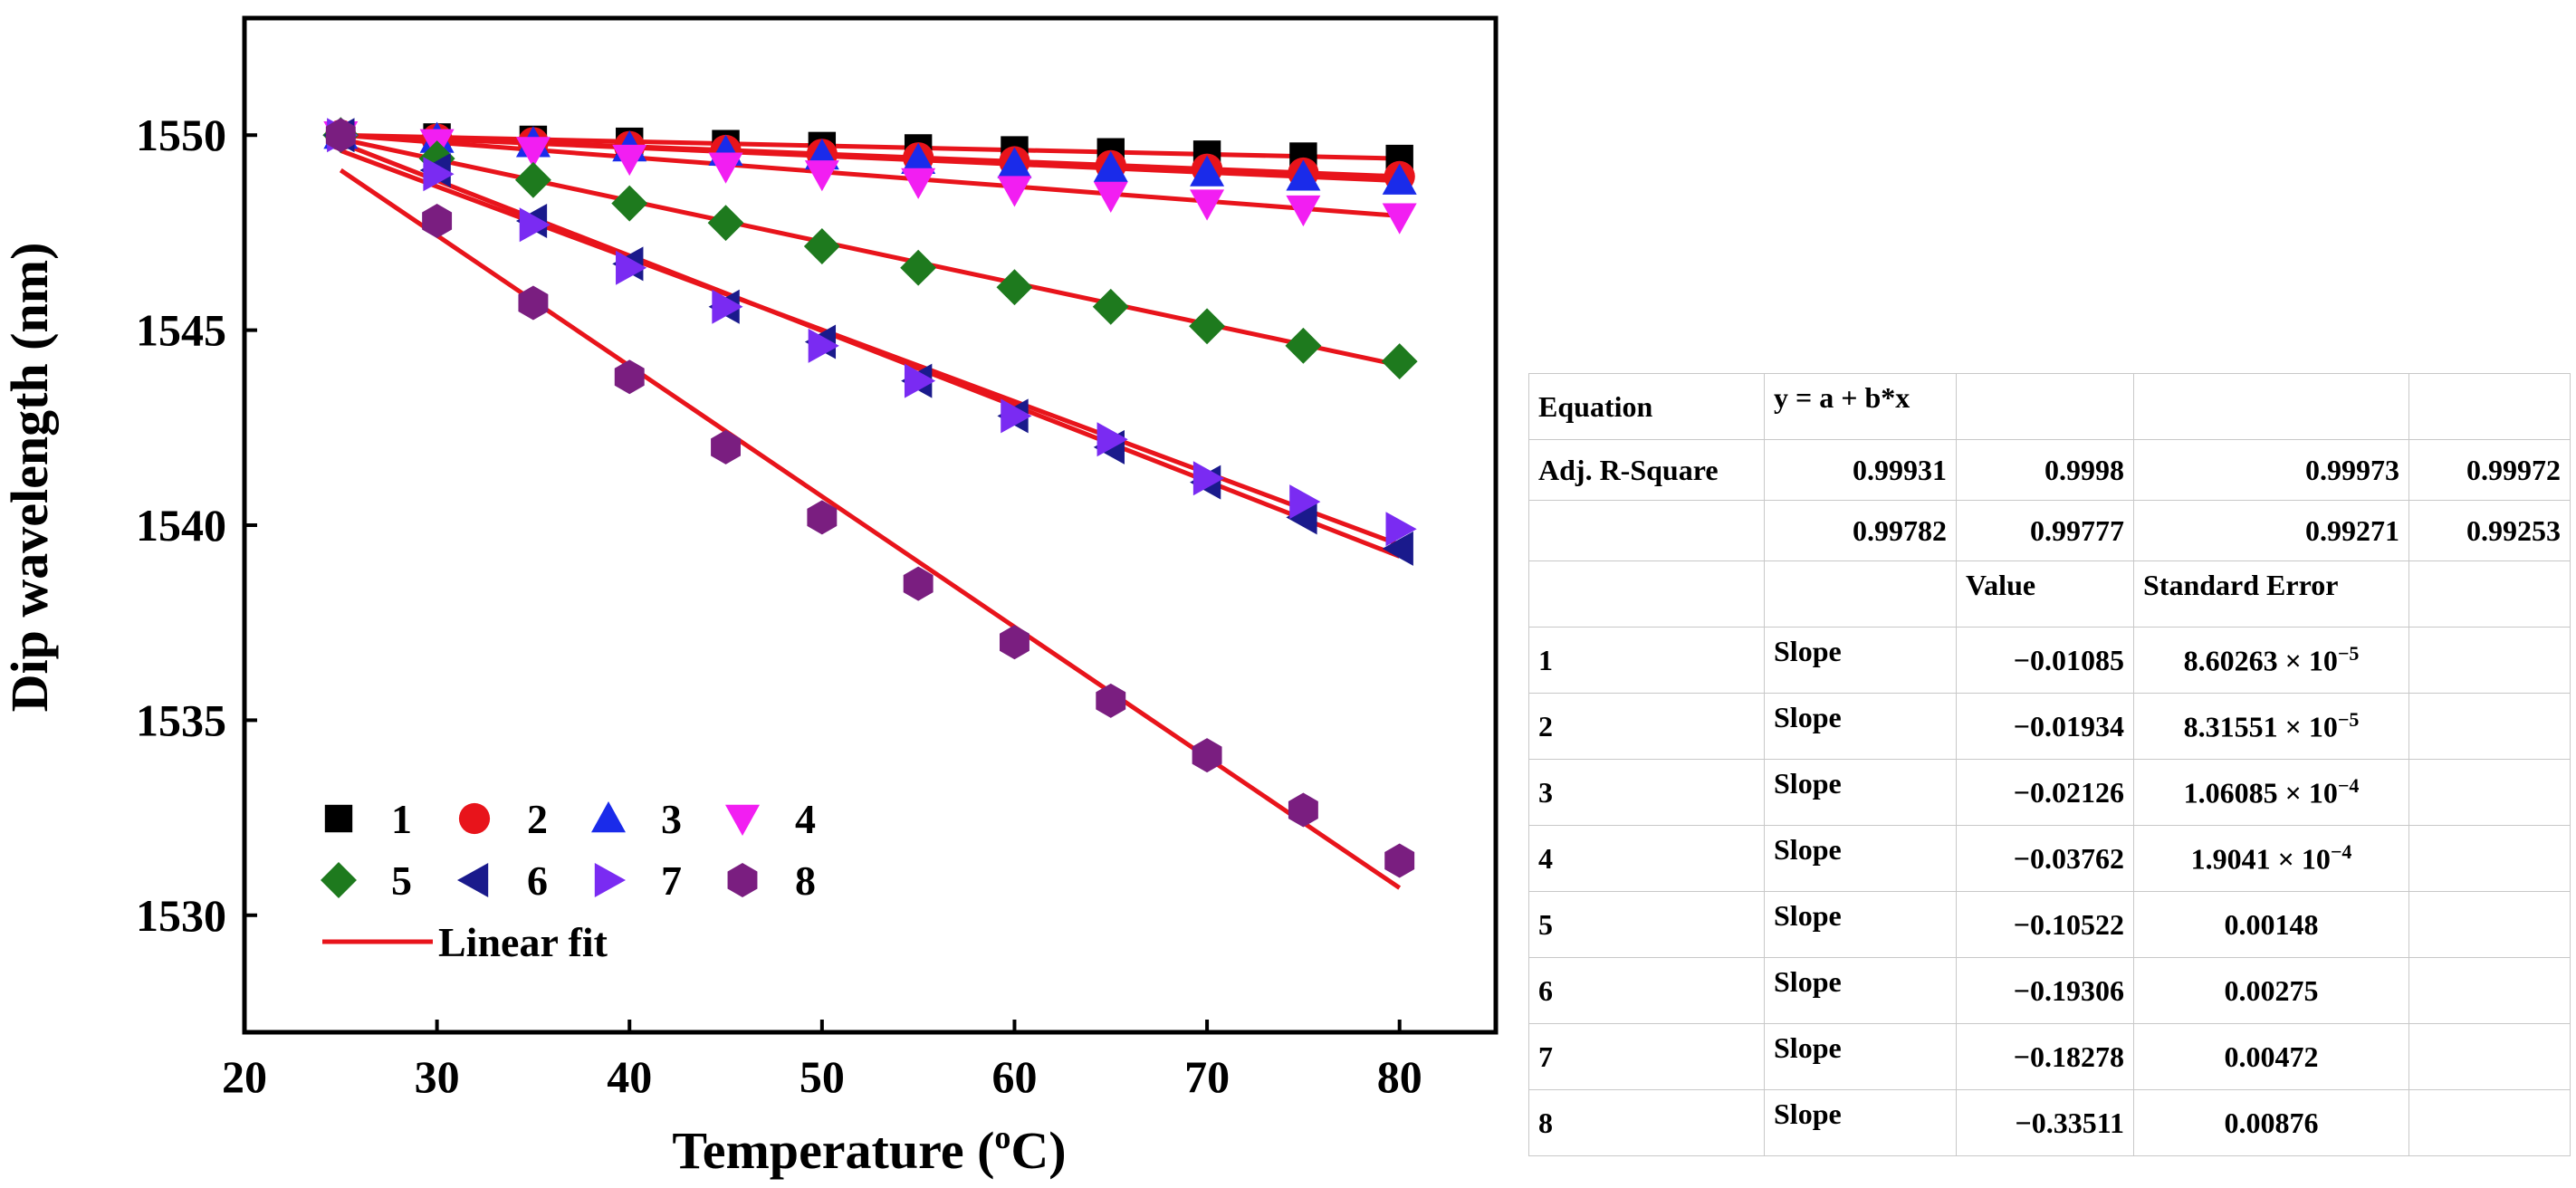 Image resolution: width=2576 pixels, height=1188 pixels. I want to click on y-tick-label: 1545, so click(181, 331).